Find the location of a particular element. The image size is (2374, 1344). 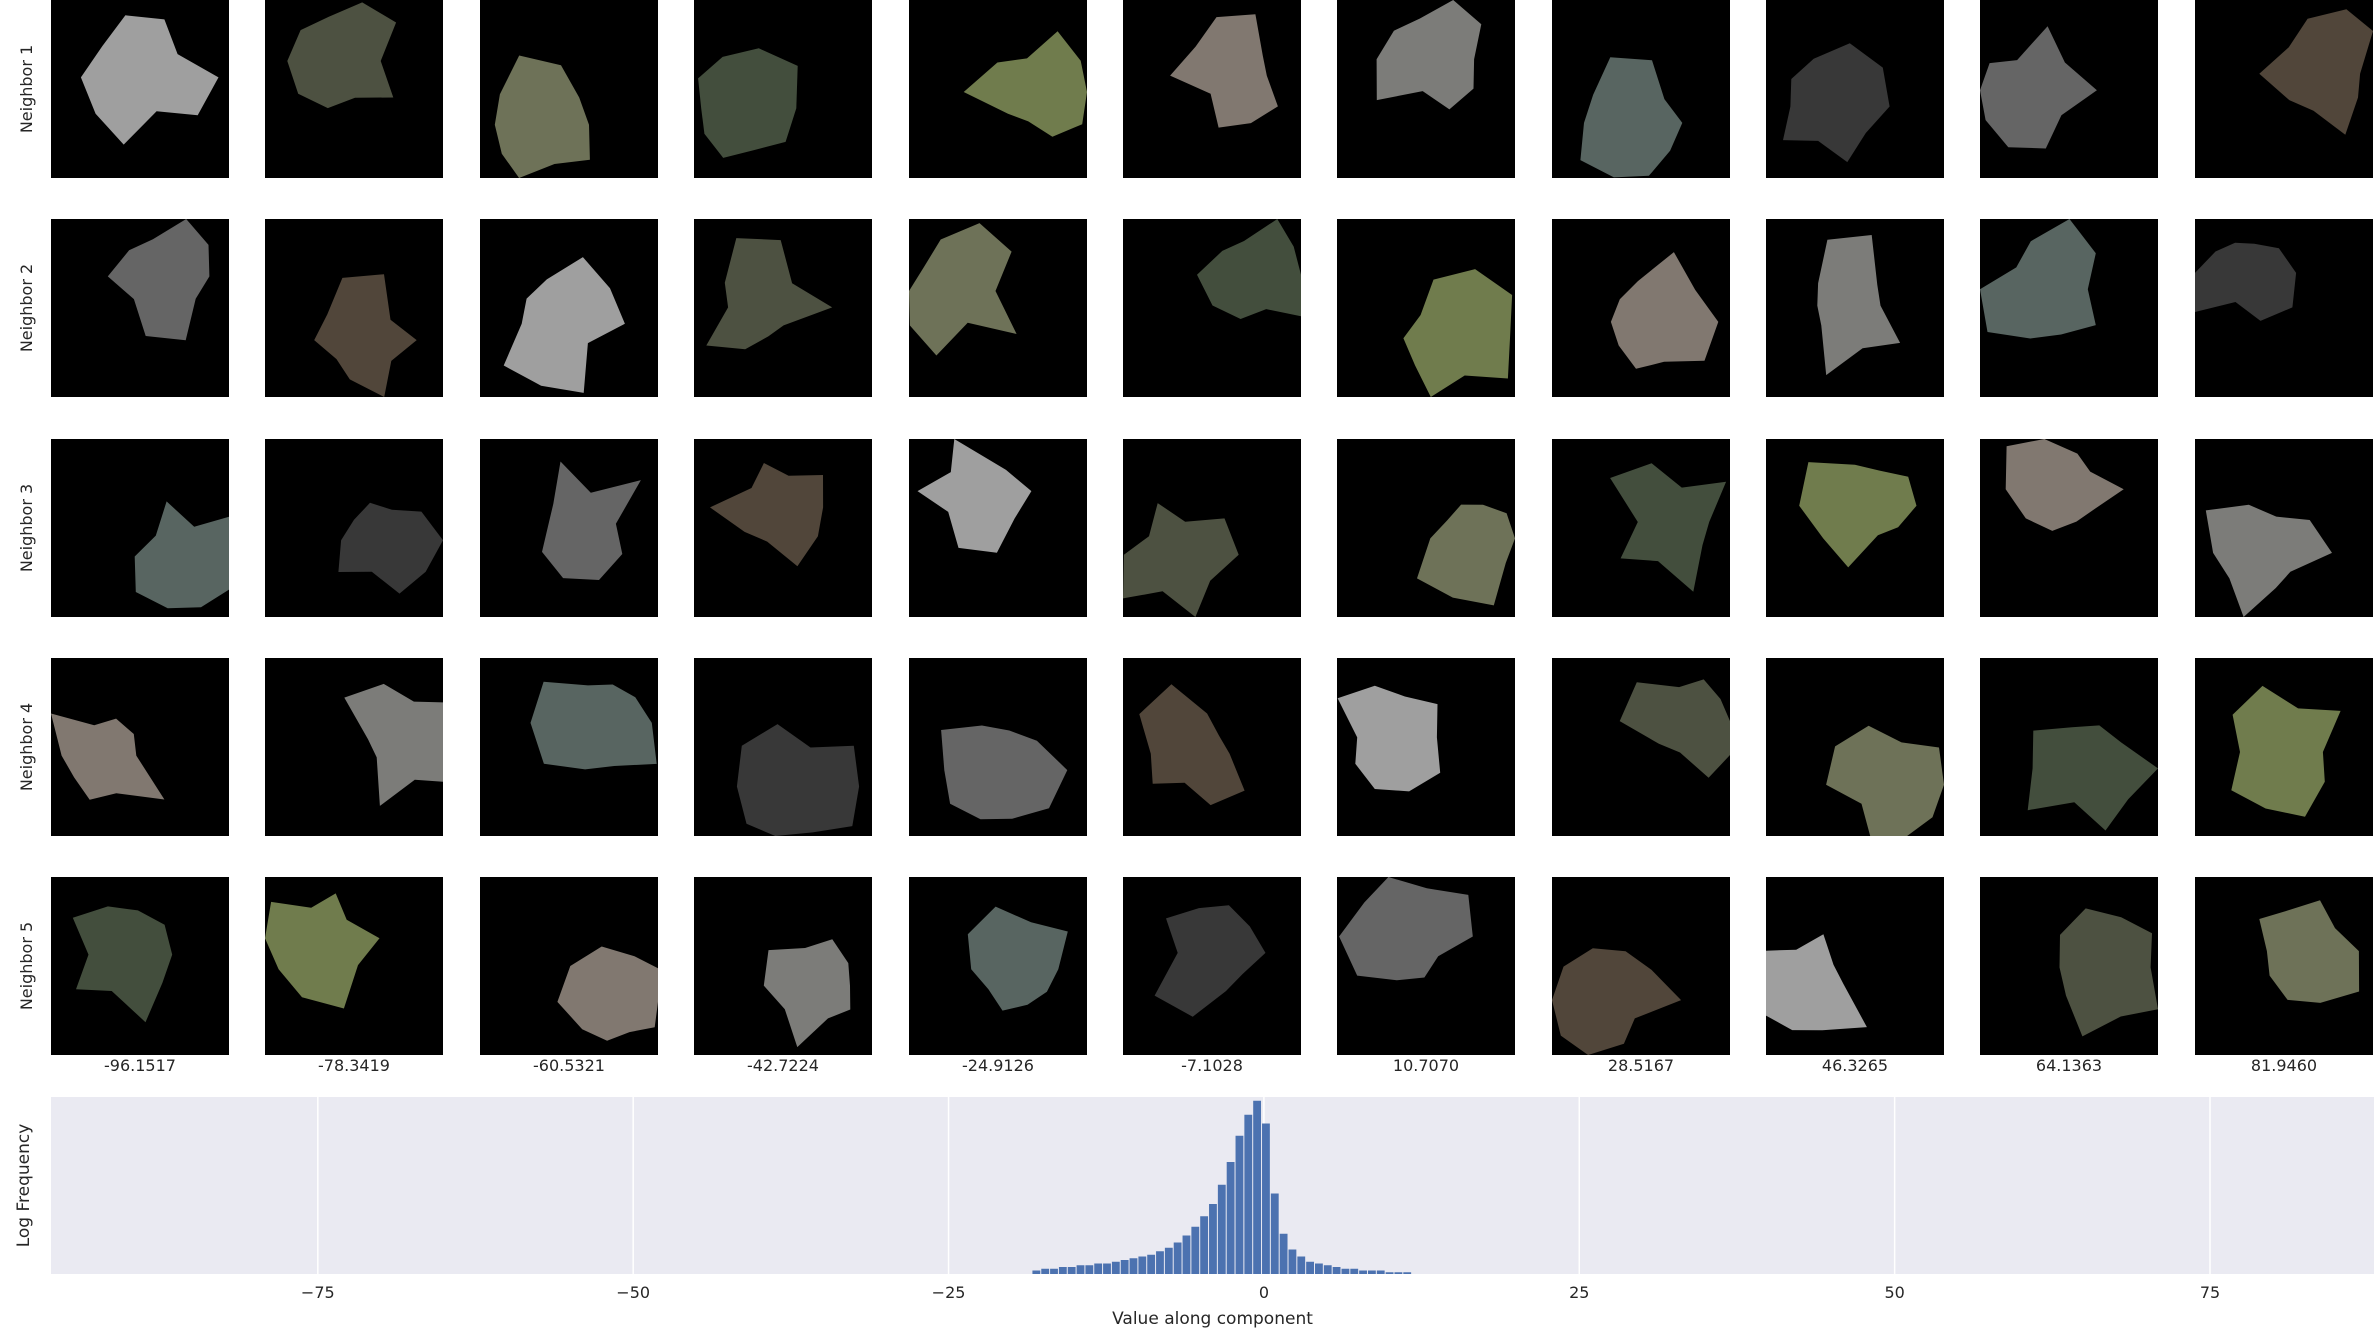

row-label: Neighbor 4 is located at coordinates (26, 747).